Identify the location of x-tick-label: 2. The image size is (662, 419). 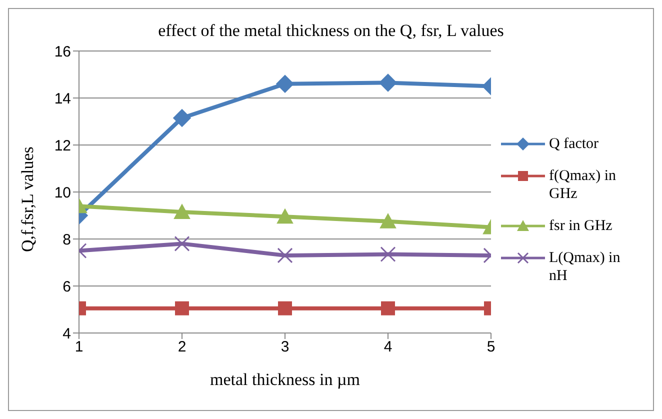
(182, 347).